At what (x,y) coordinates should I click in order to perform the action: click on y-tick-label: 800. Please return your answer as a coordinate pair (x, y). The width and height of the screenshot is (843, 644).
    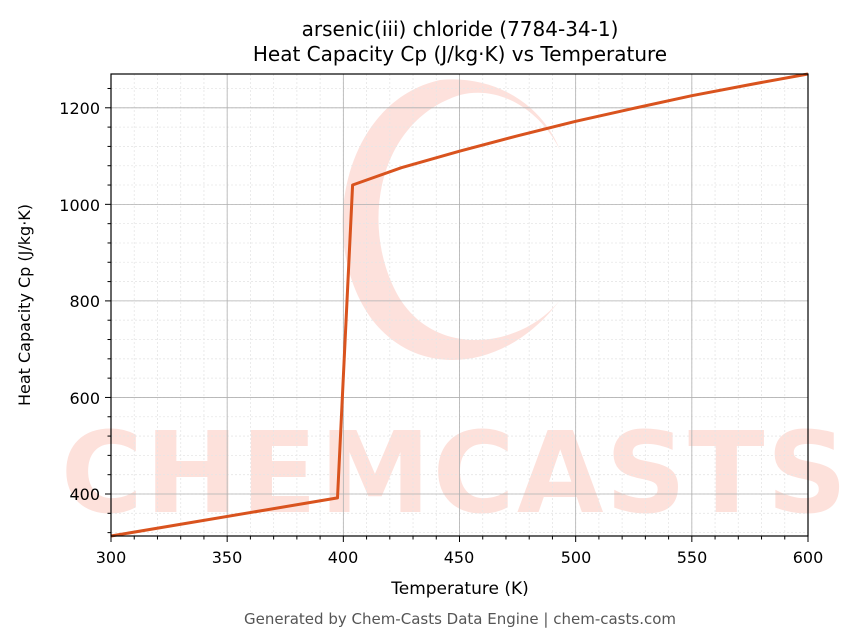
    Looking at the image, I should click on (84, 301).